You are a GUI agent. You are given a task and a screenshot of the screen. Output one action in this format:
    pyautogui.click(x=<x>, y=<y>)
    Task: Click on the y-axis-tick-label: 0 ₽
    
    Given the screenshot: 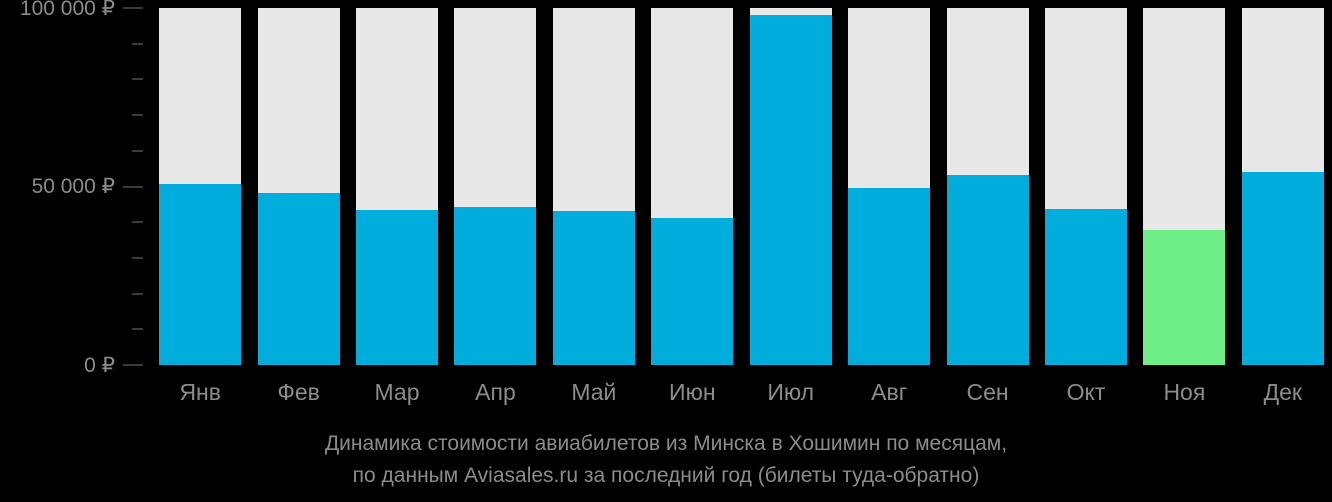 What is the action you would take?
    pyautogui.click(x=99, y=365)
    